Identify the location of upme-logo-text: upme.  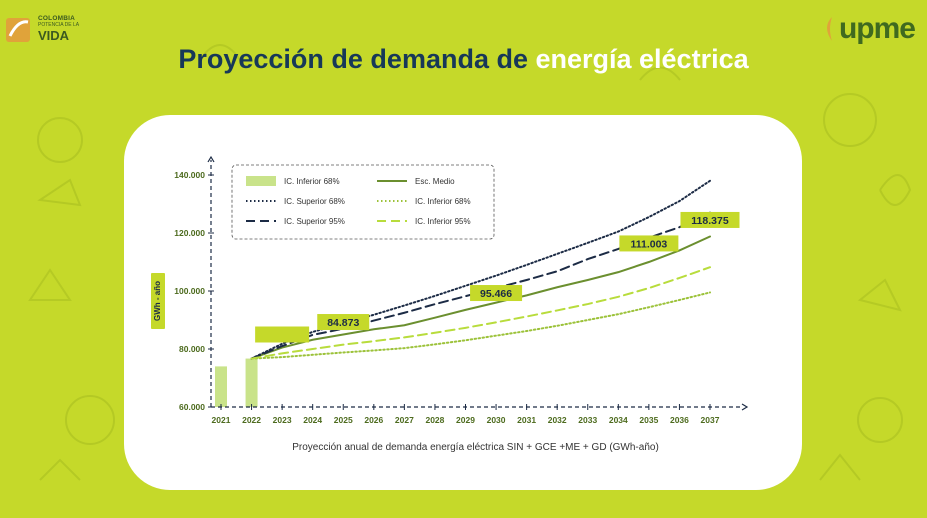
(877, 28).